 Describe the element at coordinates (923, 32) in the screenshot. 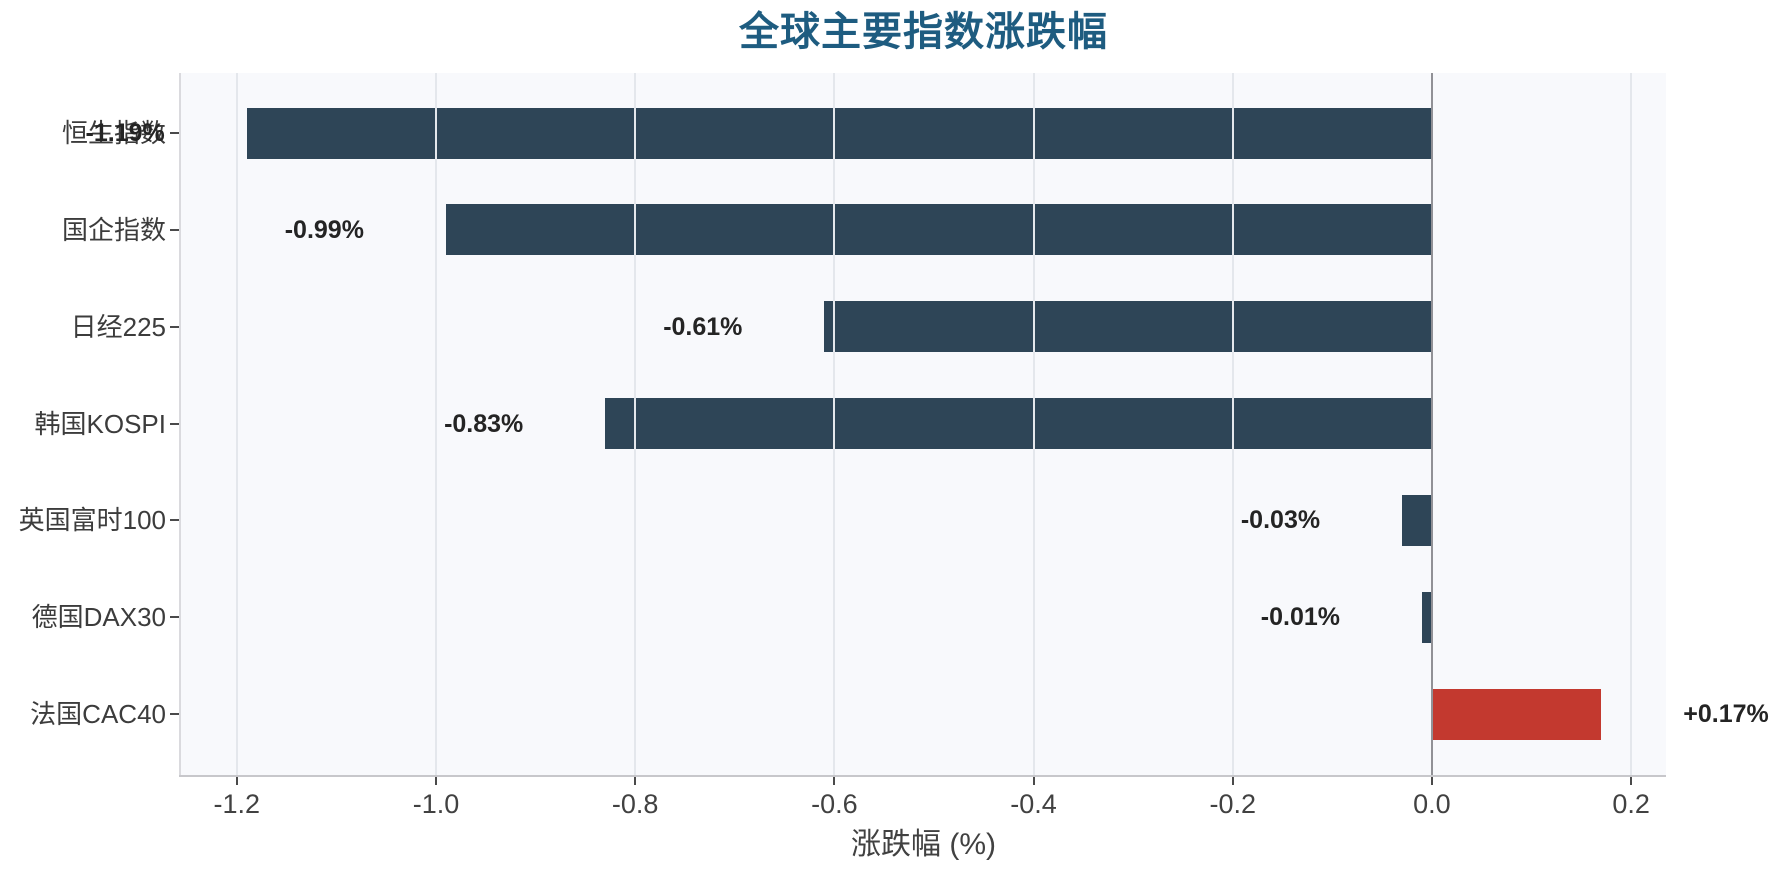

I see `chart-title: 全球主要指数涨跌幅` at that location.